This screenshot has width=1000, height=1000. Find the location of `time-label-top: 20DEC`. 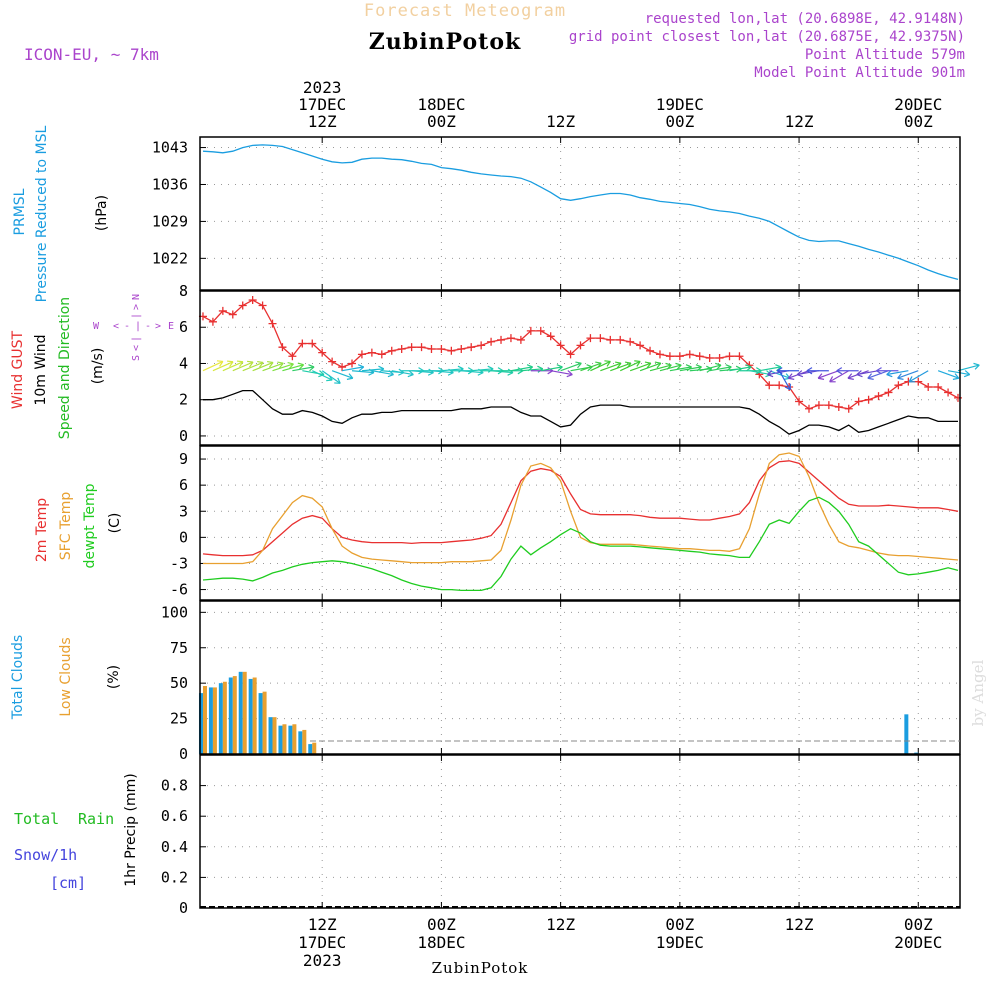

time-label-top: 20DEC is located at coordinates (918, 104).